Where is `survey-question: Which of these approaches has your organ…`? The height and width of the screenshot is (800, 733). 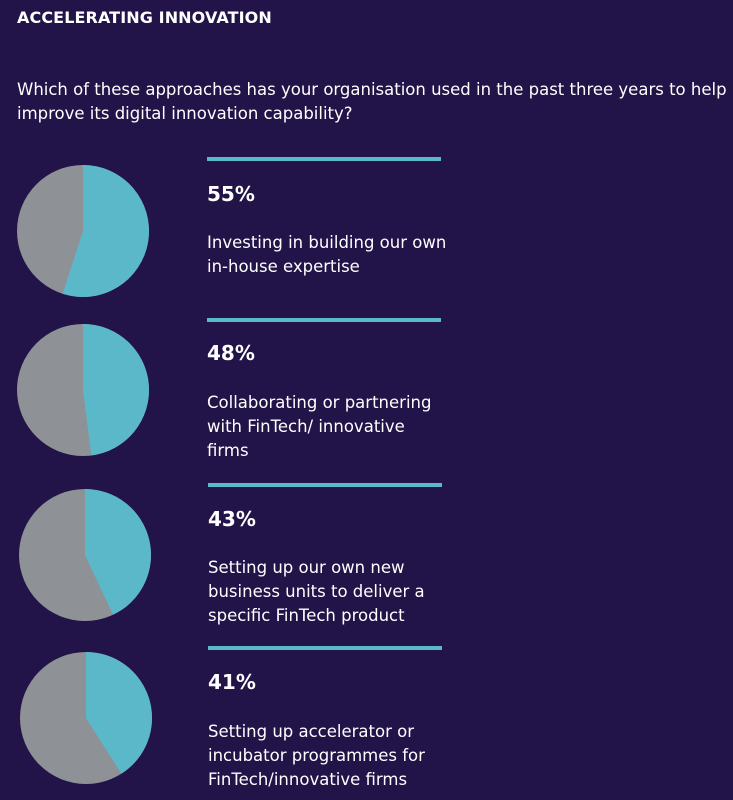
survey-question: Which of these approaches has your organ… is located at coordinates (372, 101).